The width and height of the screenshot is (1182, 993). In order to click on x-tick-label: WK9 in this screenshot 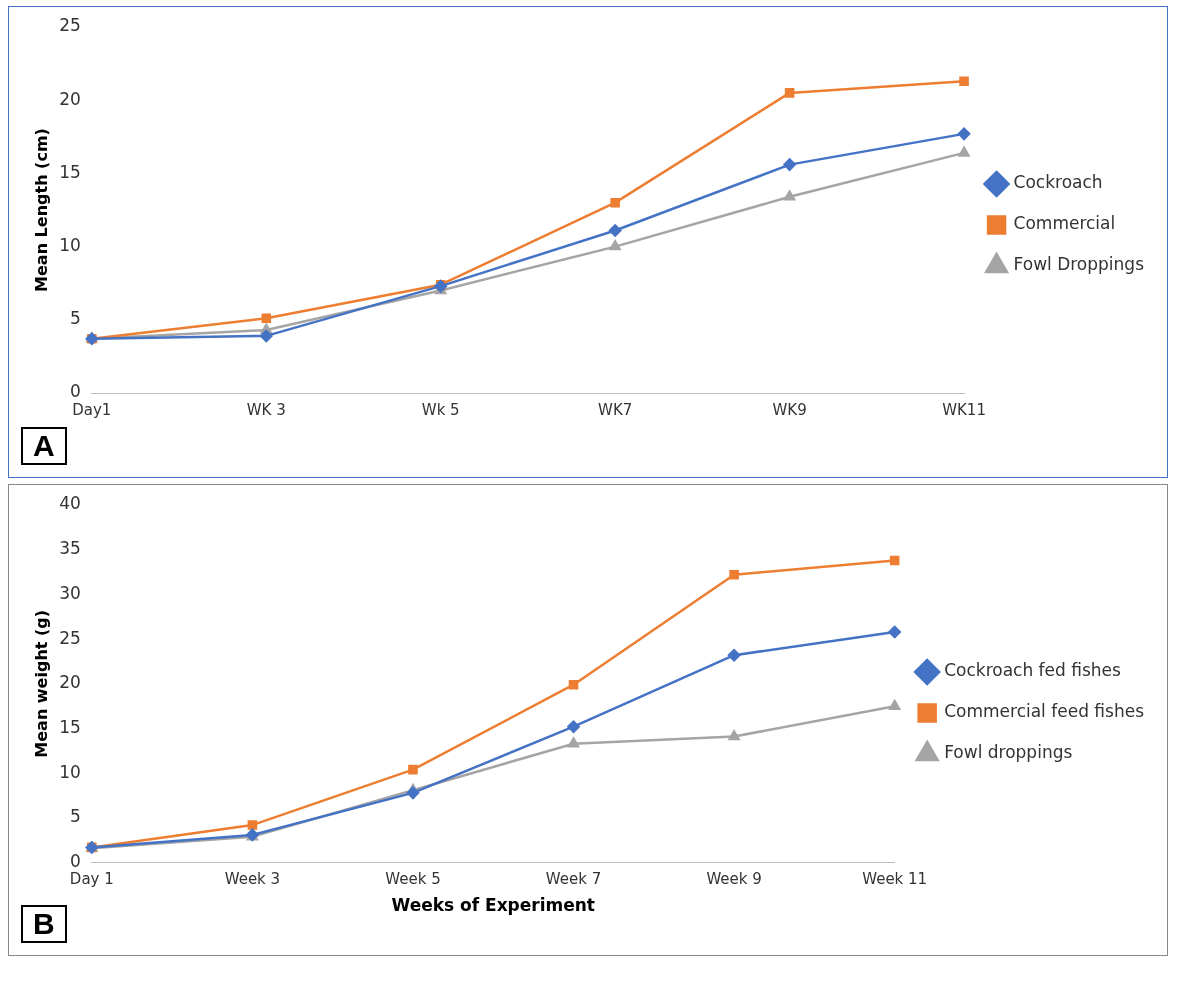, I will do `click(789, 409)`.